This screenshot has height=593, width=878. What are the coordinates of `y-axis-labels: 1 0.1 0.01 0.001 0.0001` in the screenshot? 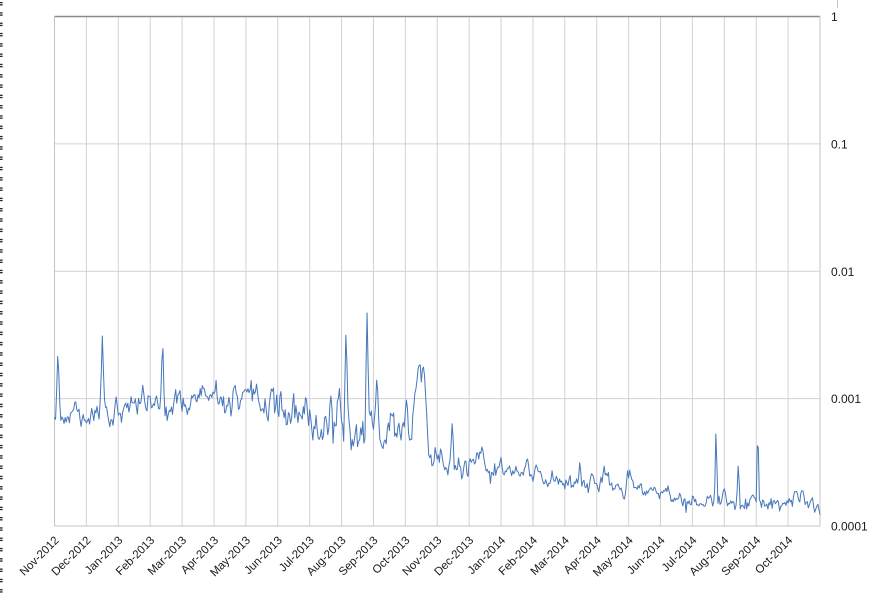 It's located at (849, 272).